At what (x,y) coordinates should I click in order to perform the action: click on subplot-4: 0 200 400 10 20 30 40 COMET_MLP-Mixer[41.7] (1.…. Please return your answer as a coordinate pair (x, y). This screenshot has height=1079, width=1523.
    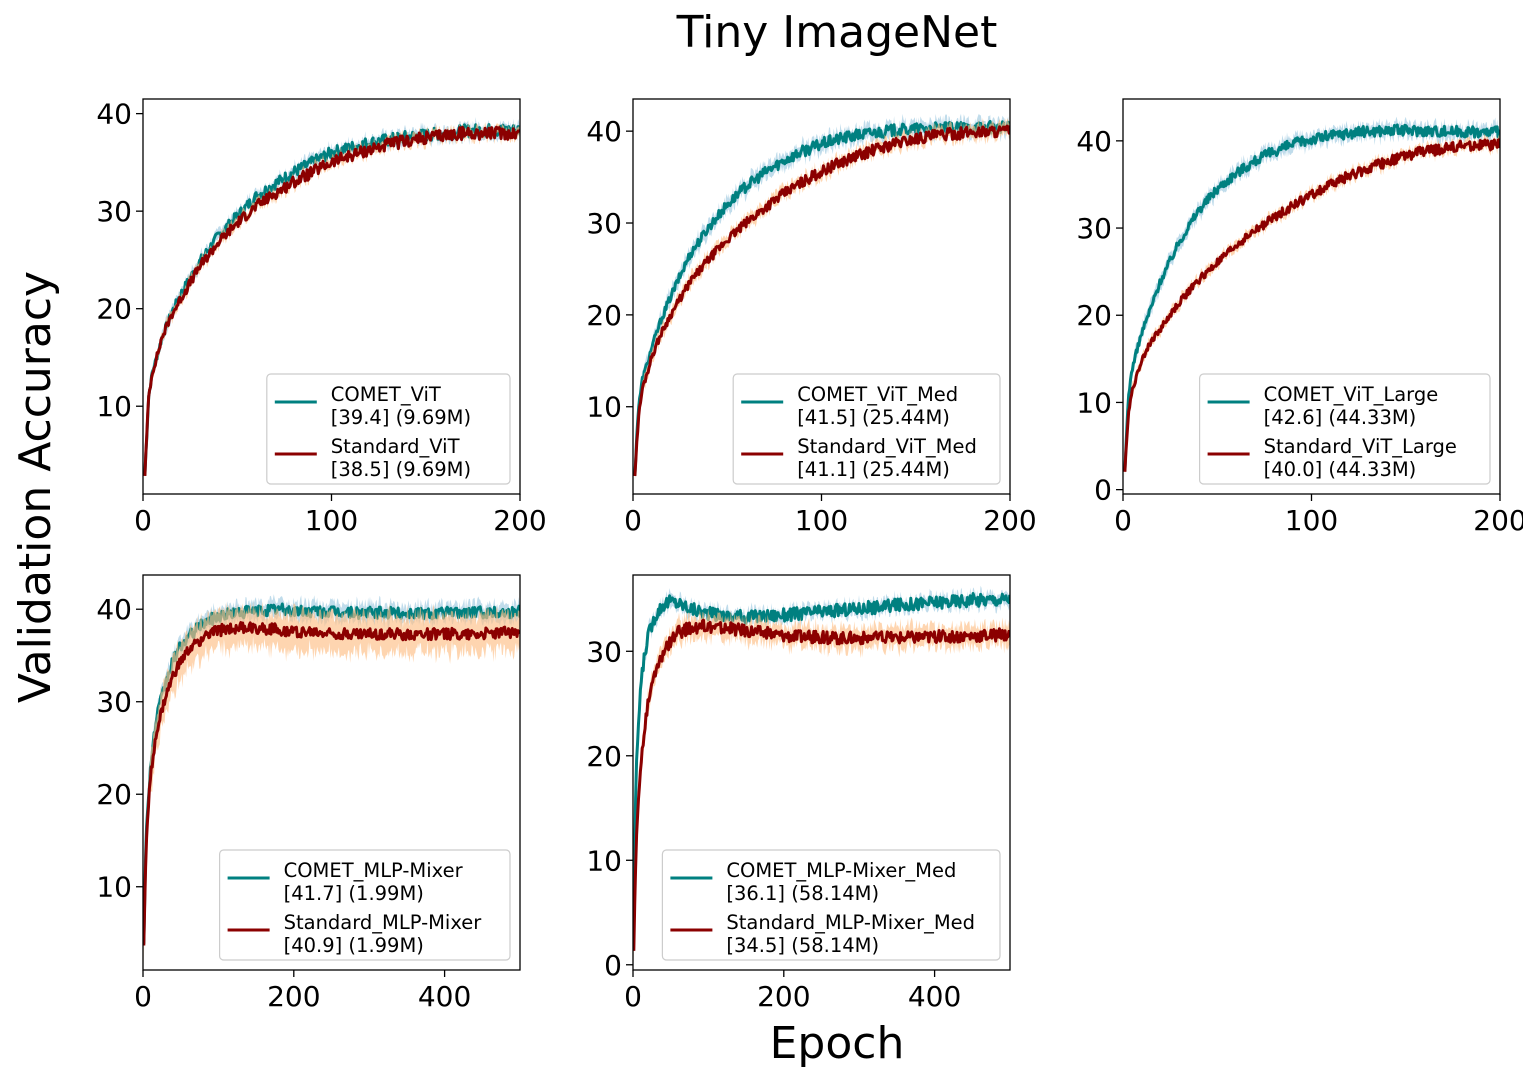
    Looking at the image, I should click on (308, 793).